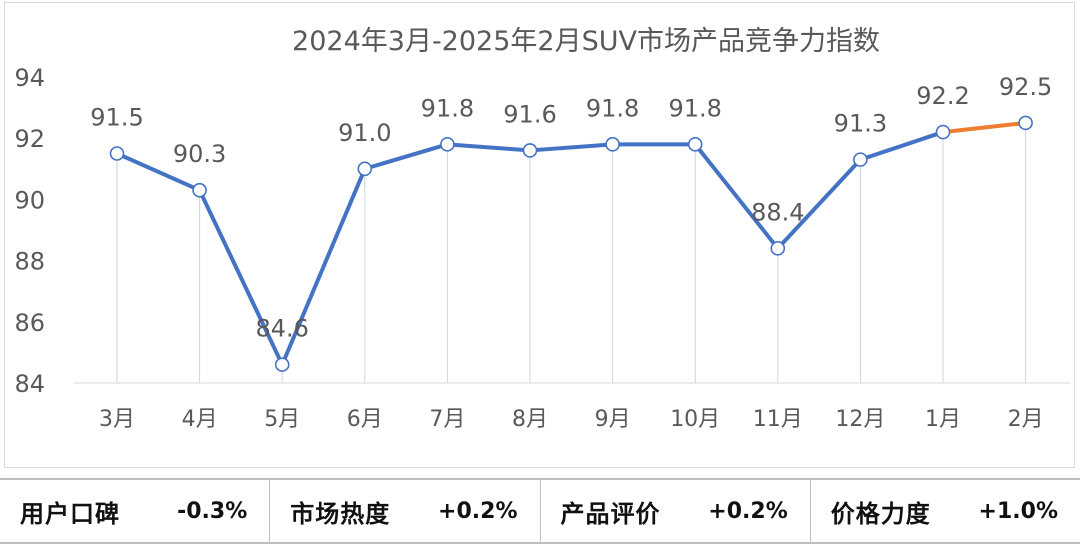 This screenshot has height=545, width=1080. What do you see at coordinates (777, 212) in the screenshot?
I see `data-label: 88.4` at bounding box center [777, 212].